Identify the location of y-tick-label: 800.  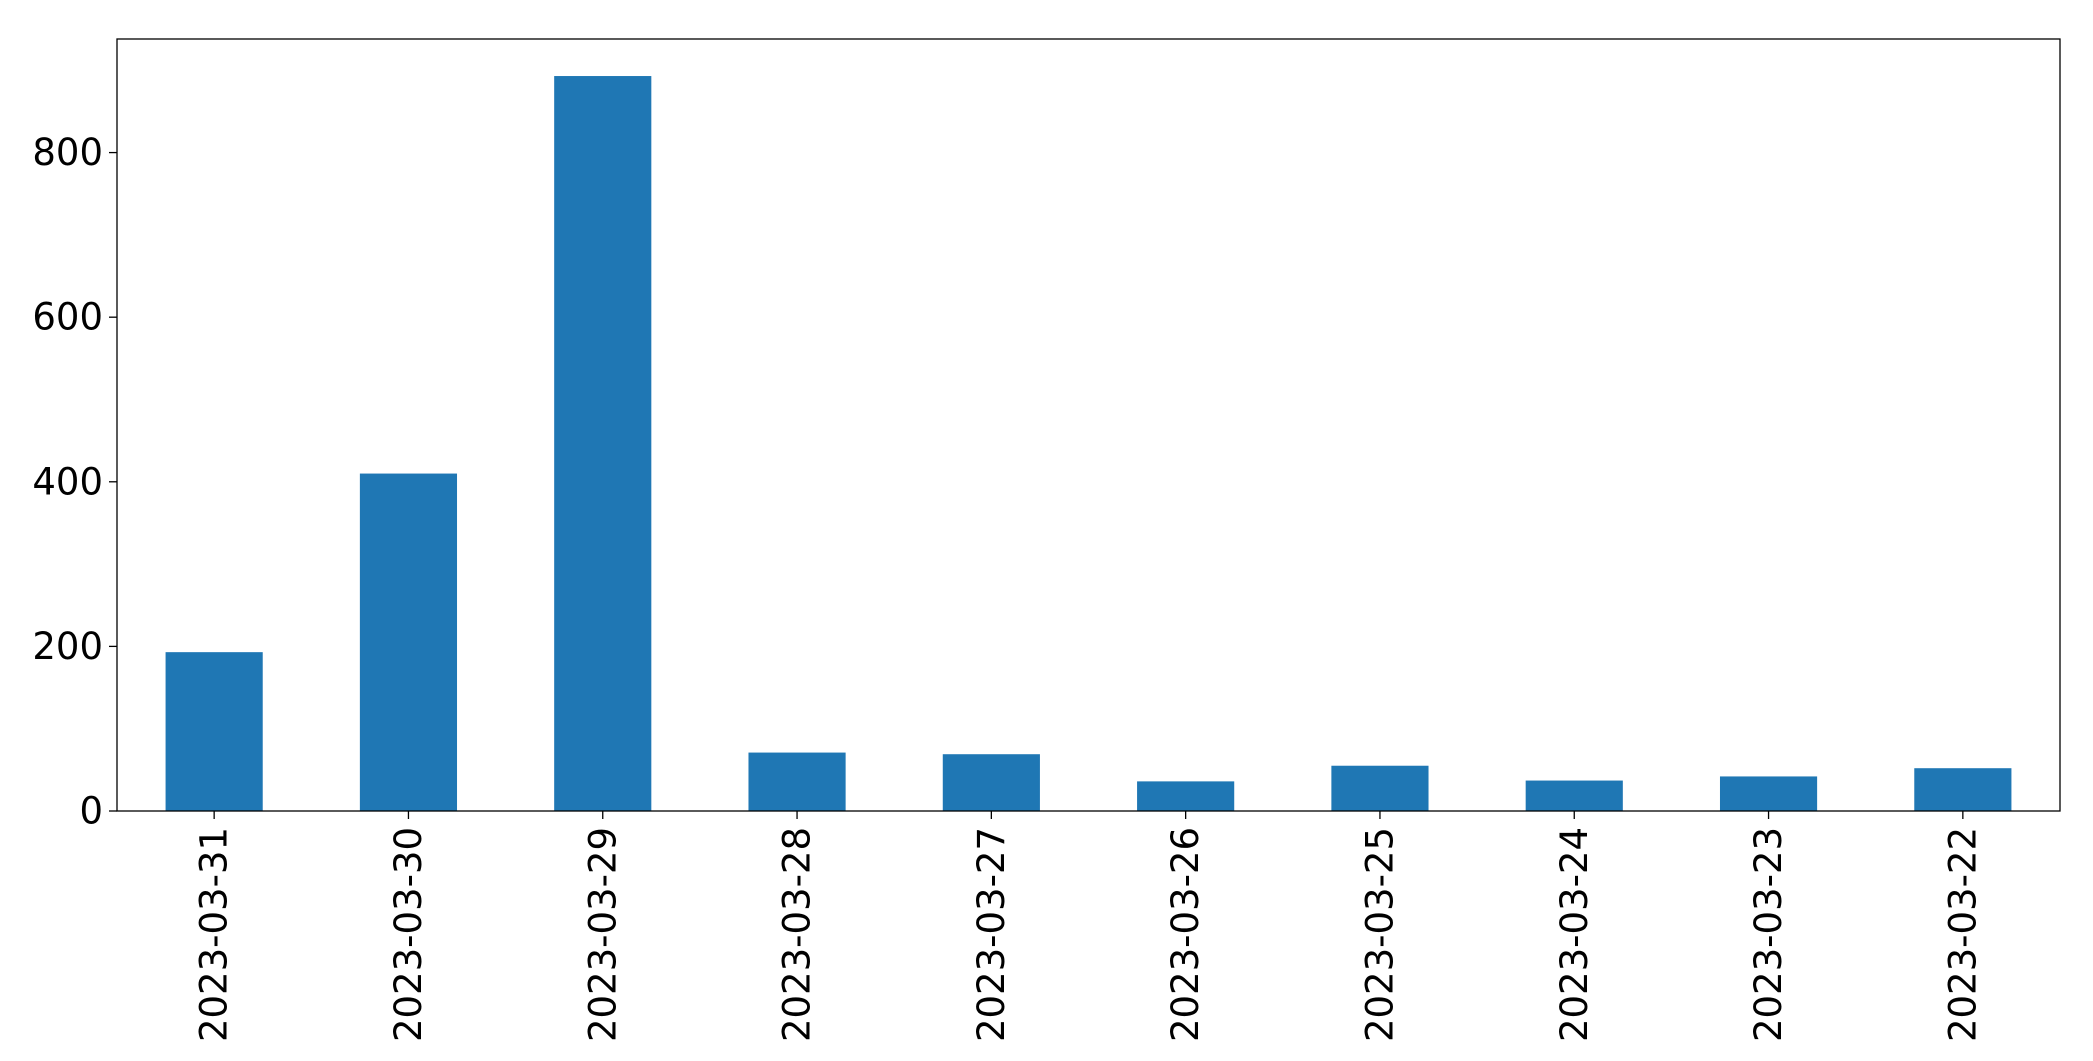
(67, 152).